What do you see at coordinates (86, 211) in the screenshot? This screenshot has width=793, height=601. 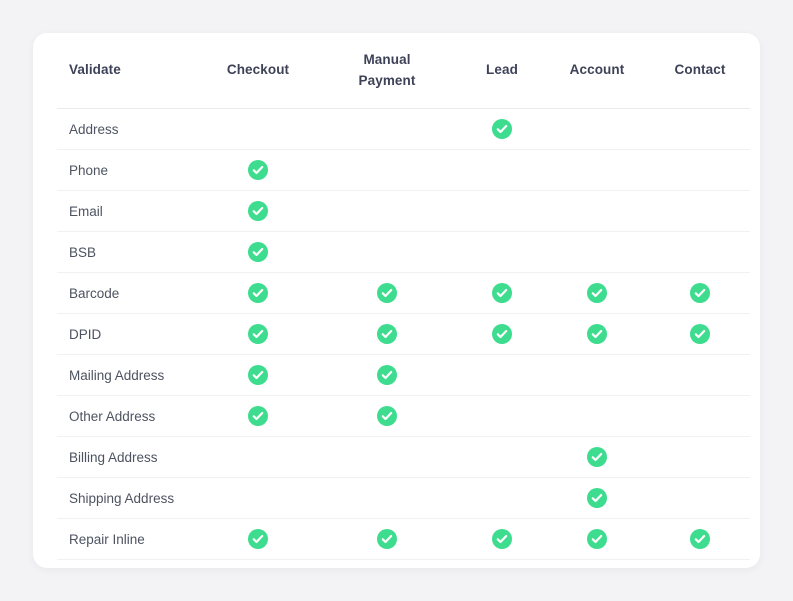 I see `row-label: Email` at bounding box center [86, 211].